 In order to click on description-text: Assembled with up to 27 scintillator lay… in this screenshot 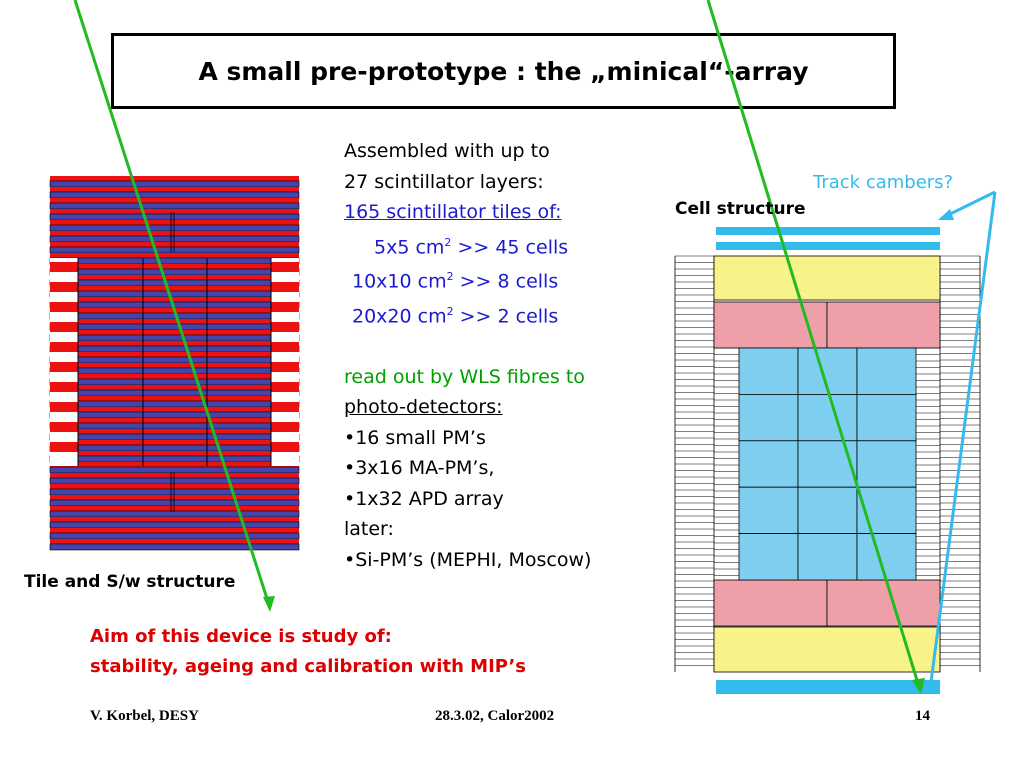, I will do `click(467, 355)`.